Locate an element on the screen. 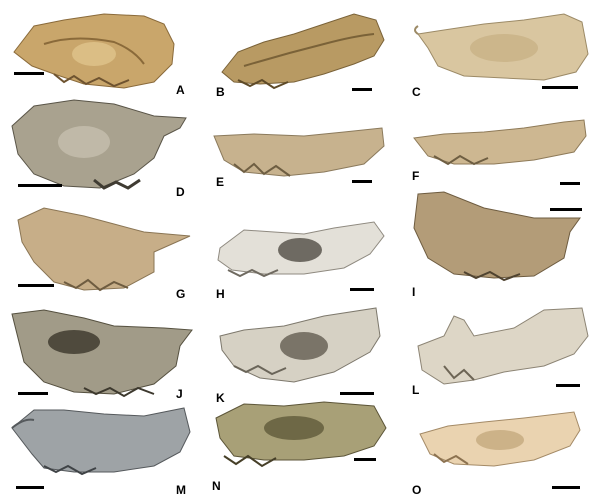  panel-label: O is located at coordinates (417, 490).